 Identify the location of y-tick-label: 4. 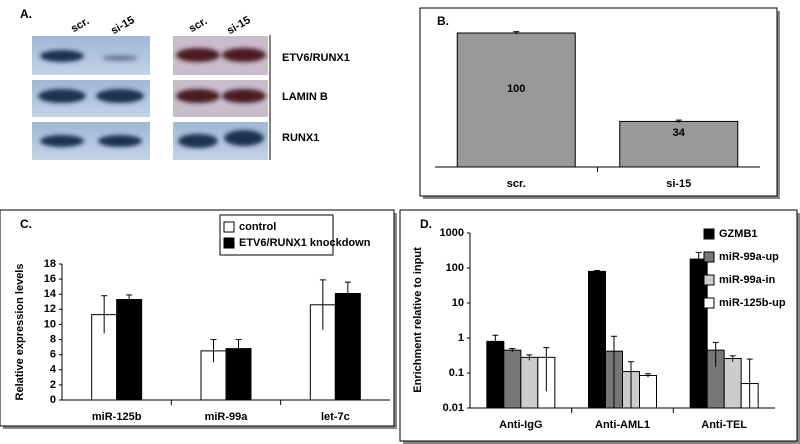
(53, 370).